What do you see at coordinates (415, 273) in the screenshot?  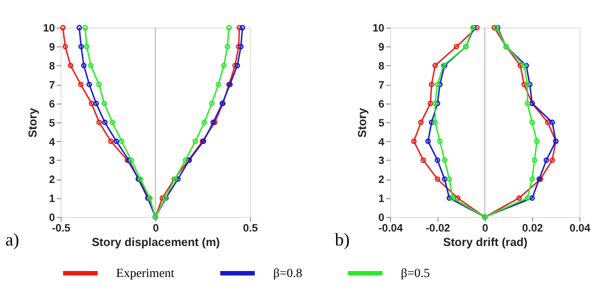 I see `legend-label: β=0.5` at bounding box center [415, 273].